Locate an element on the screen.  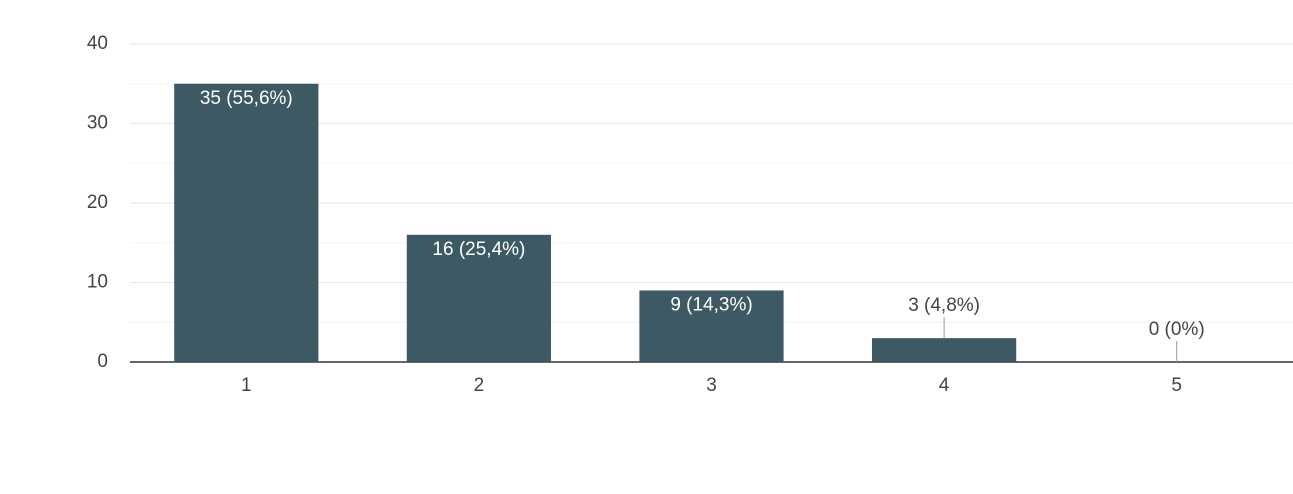
y-tick-label: 20 is located at coordinates (97, 202).